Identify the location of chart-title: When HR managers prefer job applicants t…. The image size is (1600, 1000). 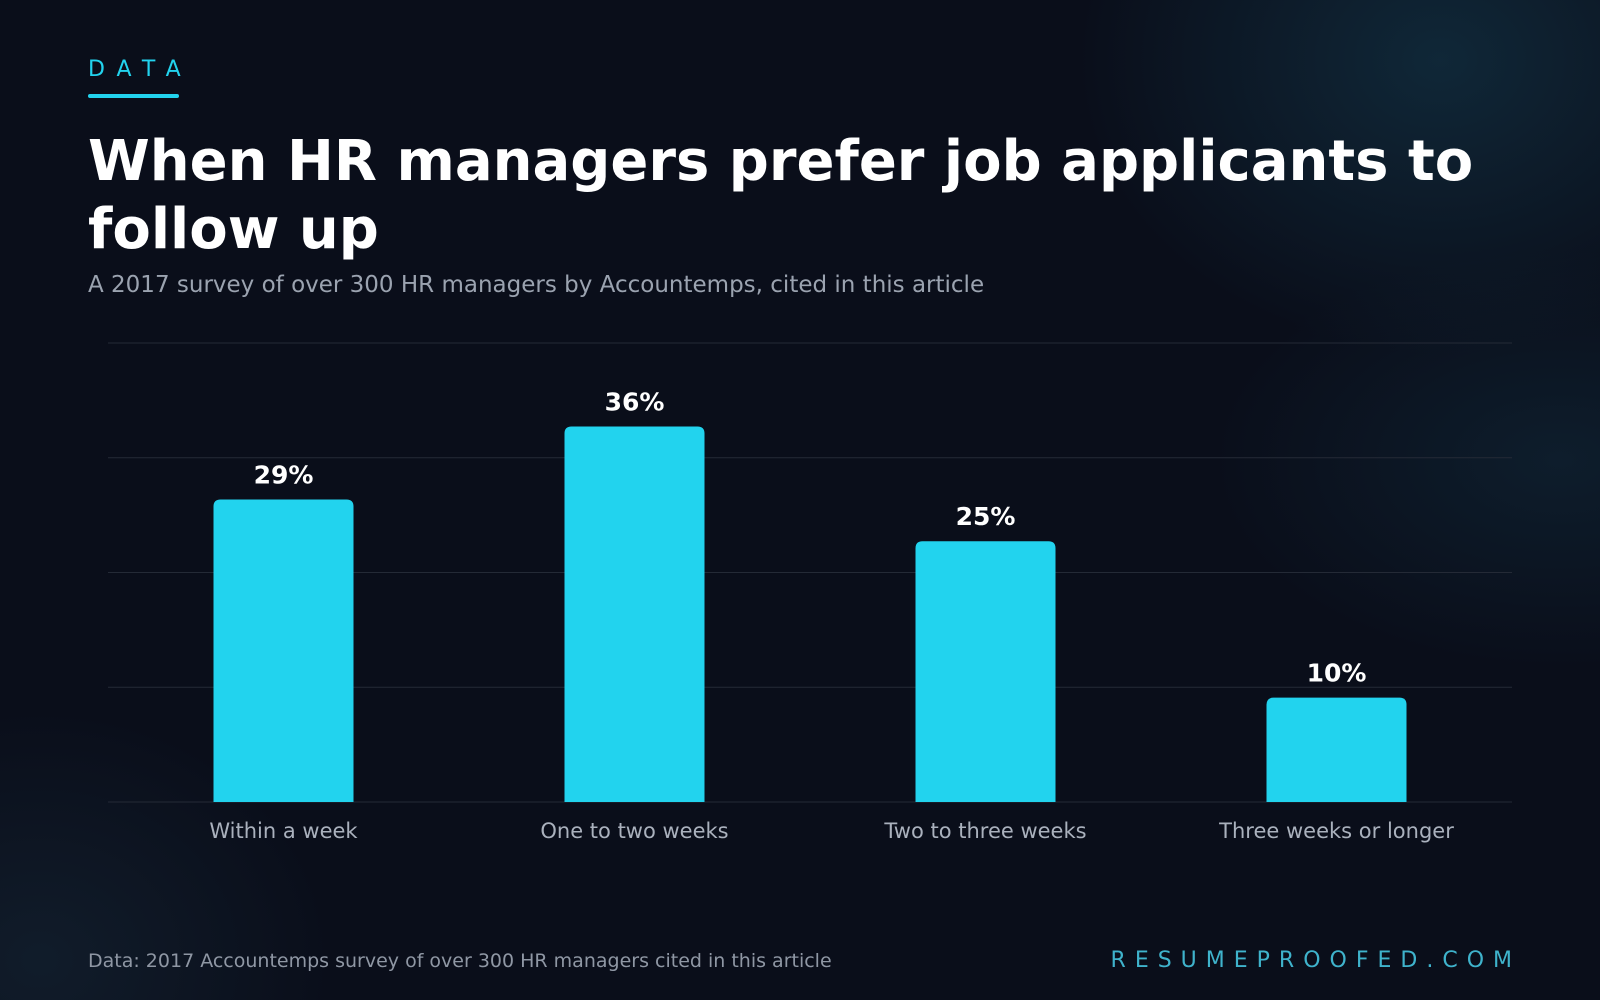
(781, 195).